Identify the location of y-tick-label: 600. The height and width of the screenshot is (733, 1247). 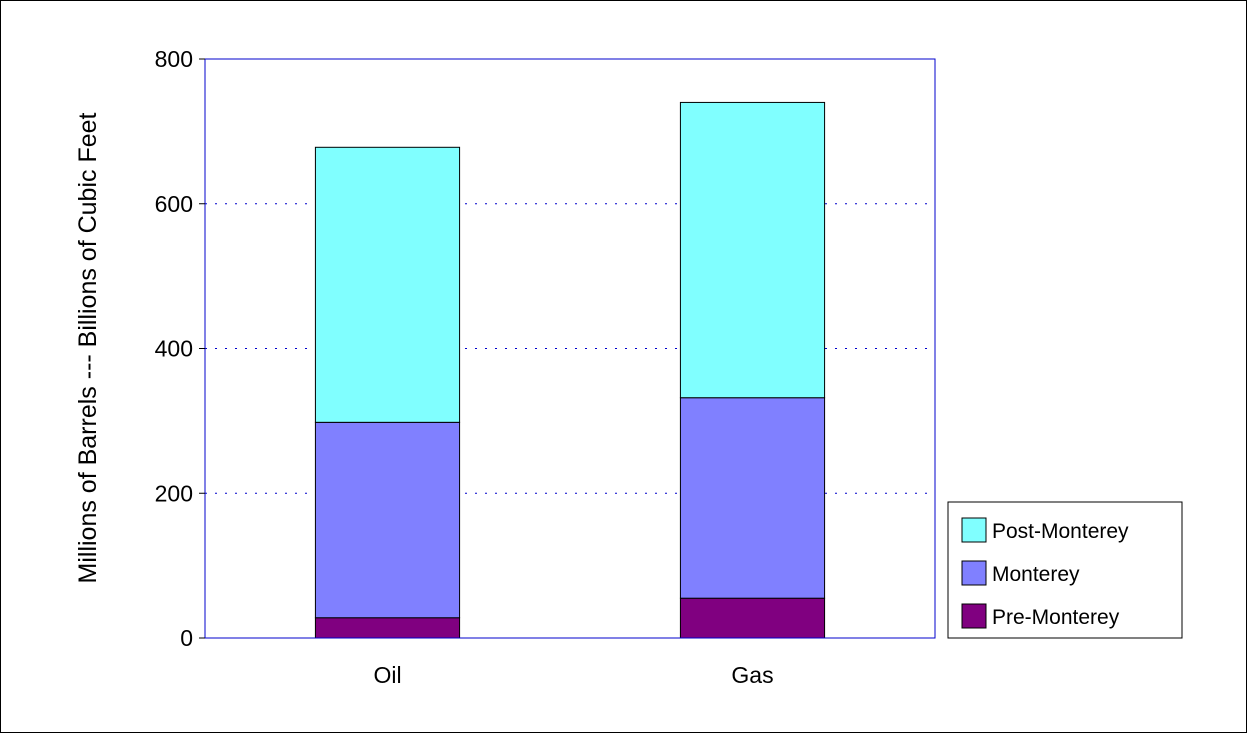
(174, 204).